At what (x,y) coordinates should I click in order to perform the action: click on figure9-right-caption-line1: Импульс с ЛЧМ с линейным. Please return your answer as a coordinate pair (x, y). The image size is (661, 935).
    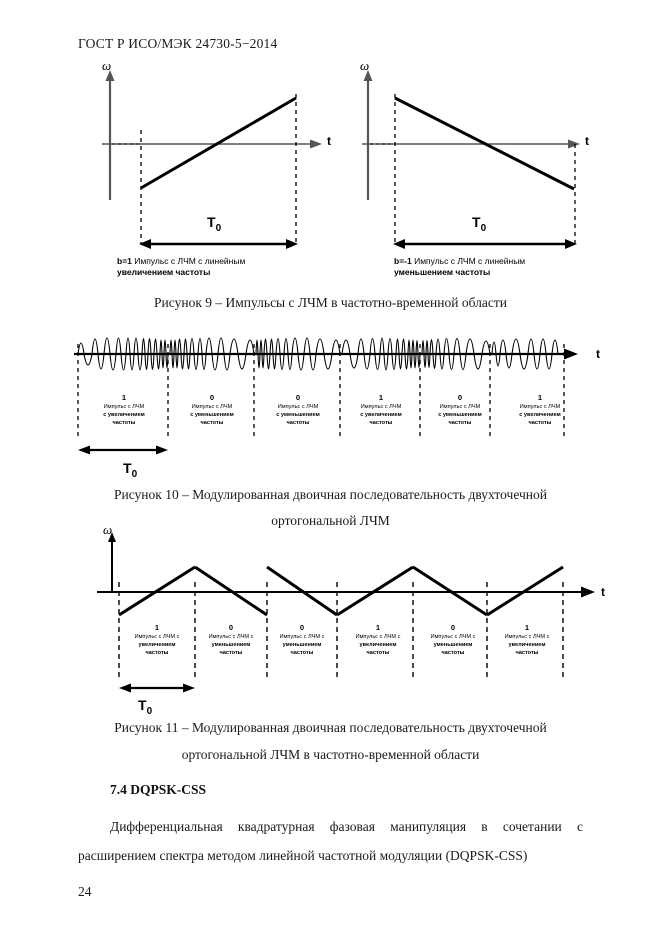
    Looking at the image, I should click on (470, 261).